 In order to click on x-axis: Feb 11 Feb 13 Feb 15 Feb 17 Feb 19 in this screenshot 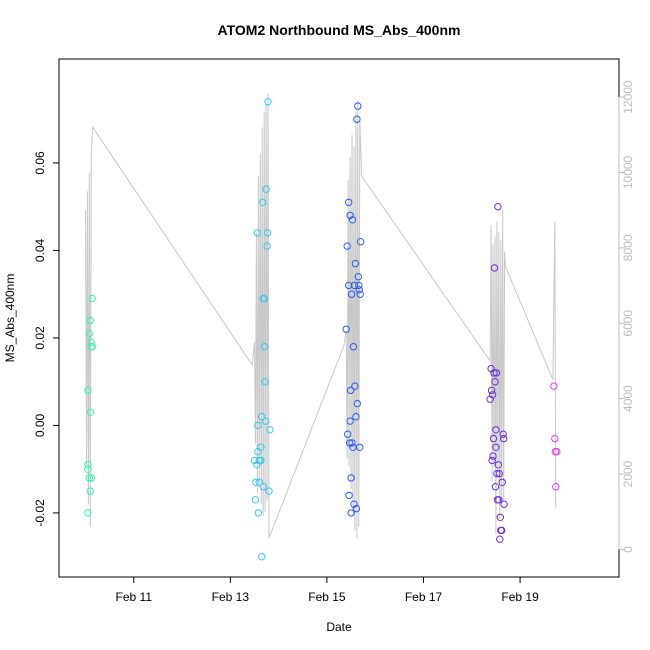, I will do `click(327, 590)`.